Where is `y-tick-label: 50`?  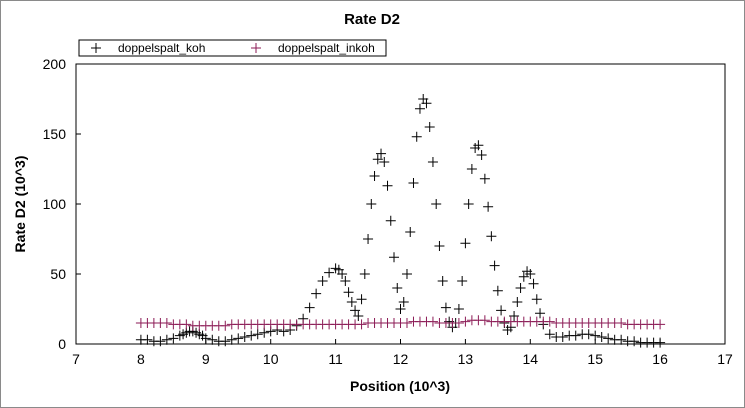 y-tick-label: 50 is located at coordinates (58, 274).